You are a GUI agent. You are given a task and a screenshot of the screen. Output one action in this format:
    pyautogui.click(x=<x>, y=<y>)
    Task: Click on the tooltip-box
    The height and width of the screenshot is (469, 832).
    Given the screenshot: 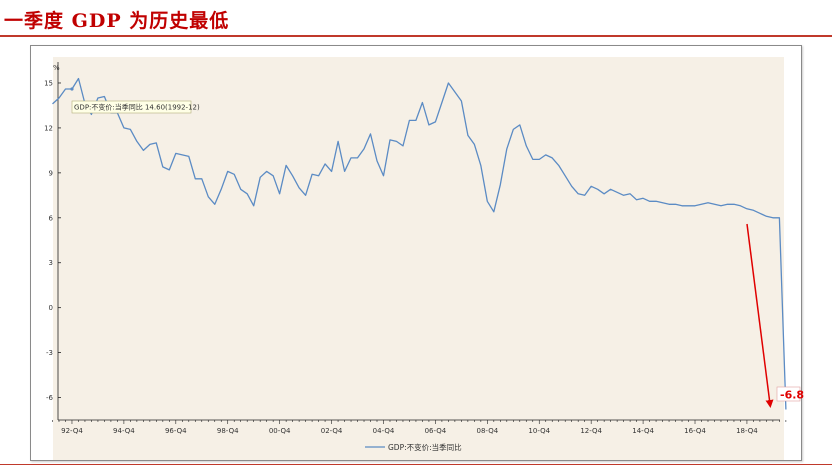 What is the action you would take?
    pyautogui.click(x=131, y=107)
    